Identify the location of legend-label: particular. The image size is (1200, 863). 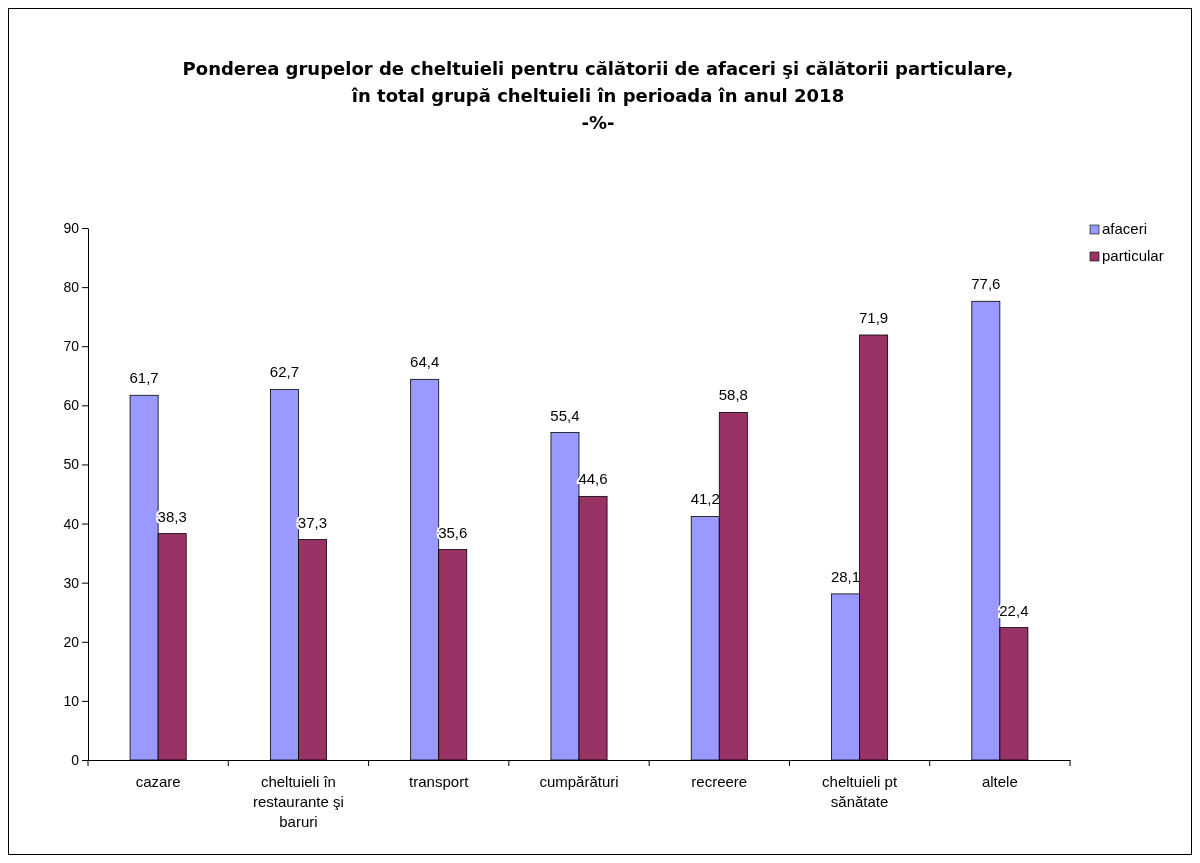
(1133, 255).